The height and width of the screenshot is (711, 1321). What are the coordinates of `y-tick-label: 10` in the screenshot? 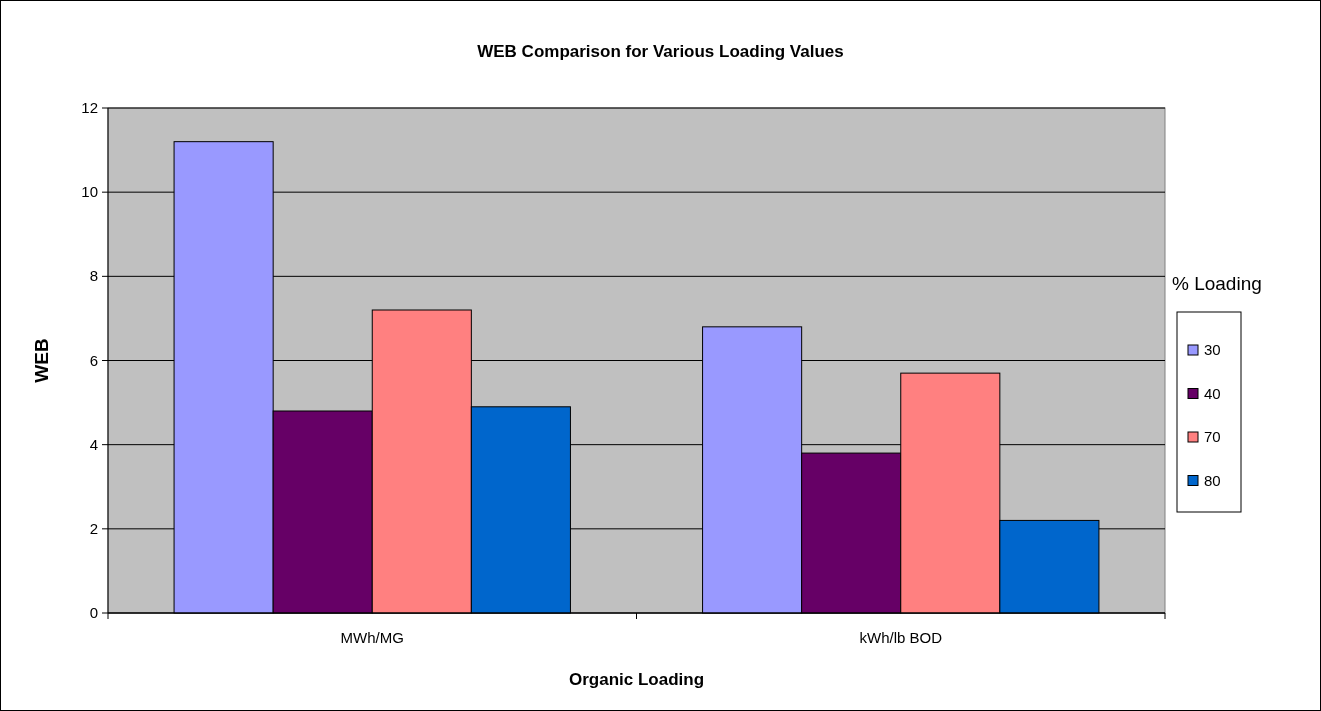 It's located at (89, 192).